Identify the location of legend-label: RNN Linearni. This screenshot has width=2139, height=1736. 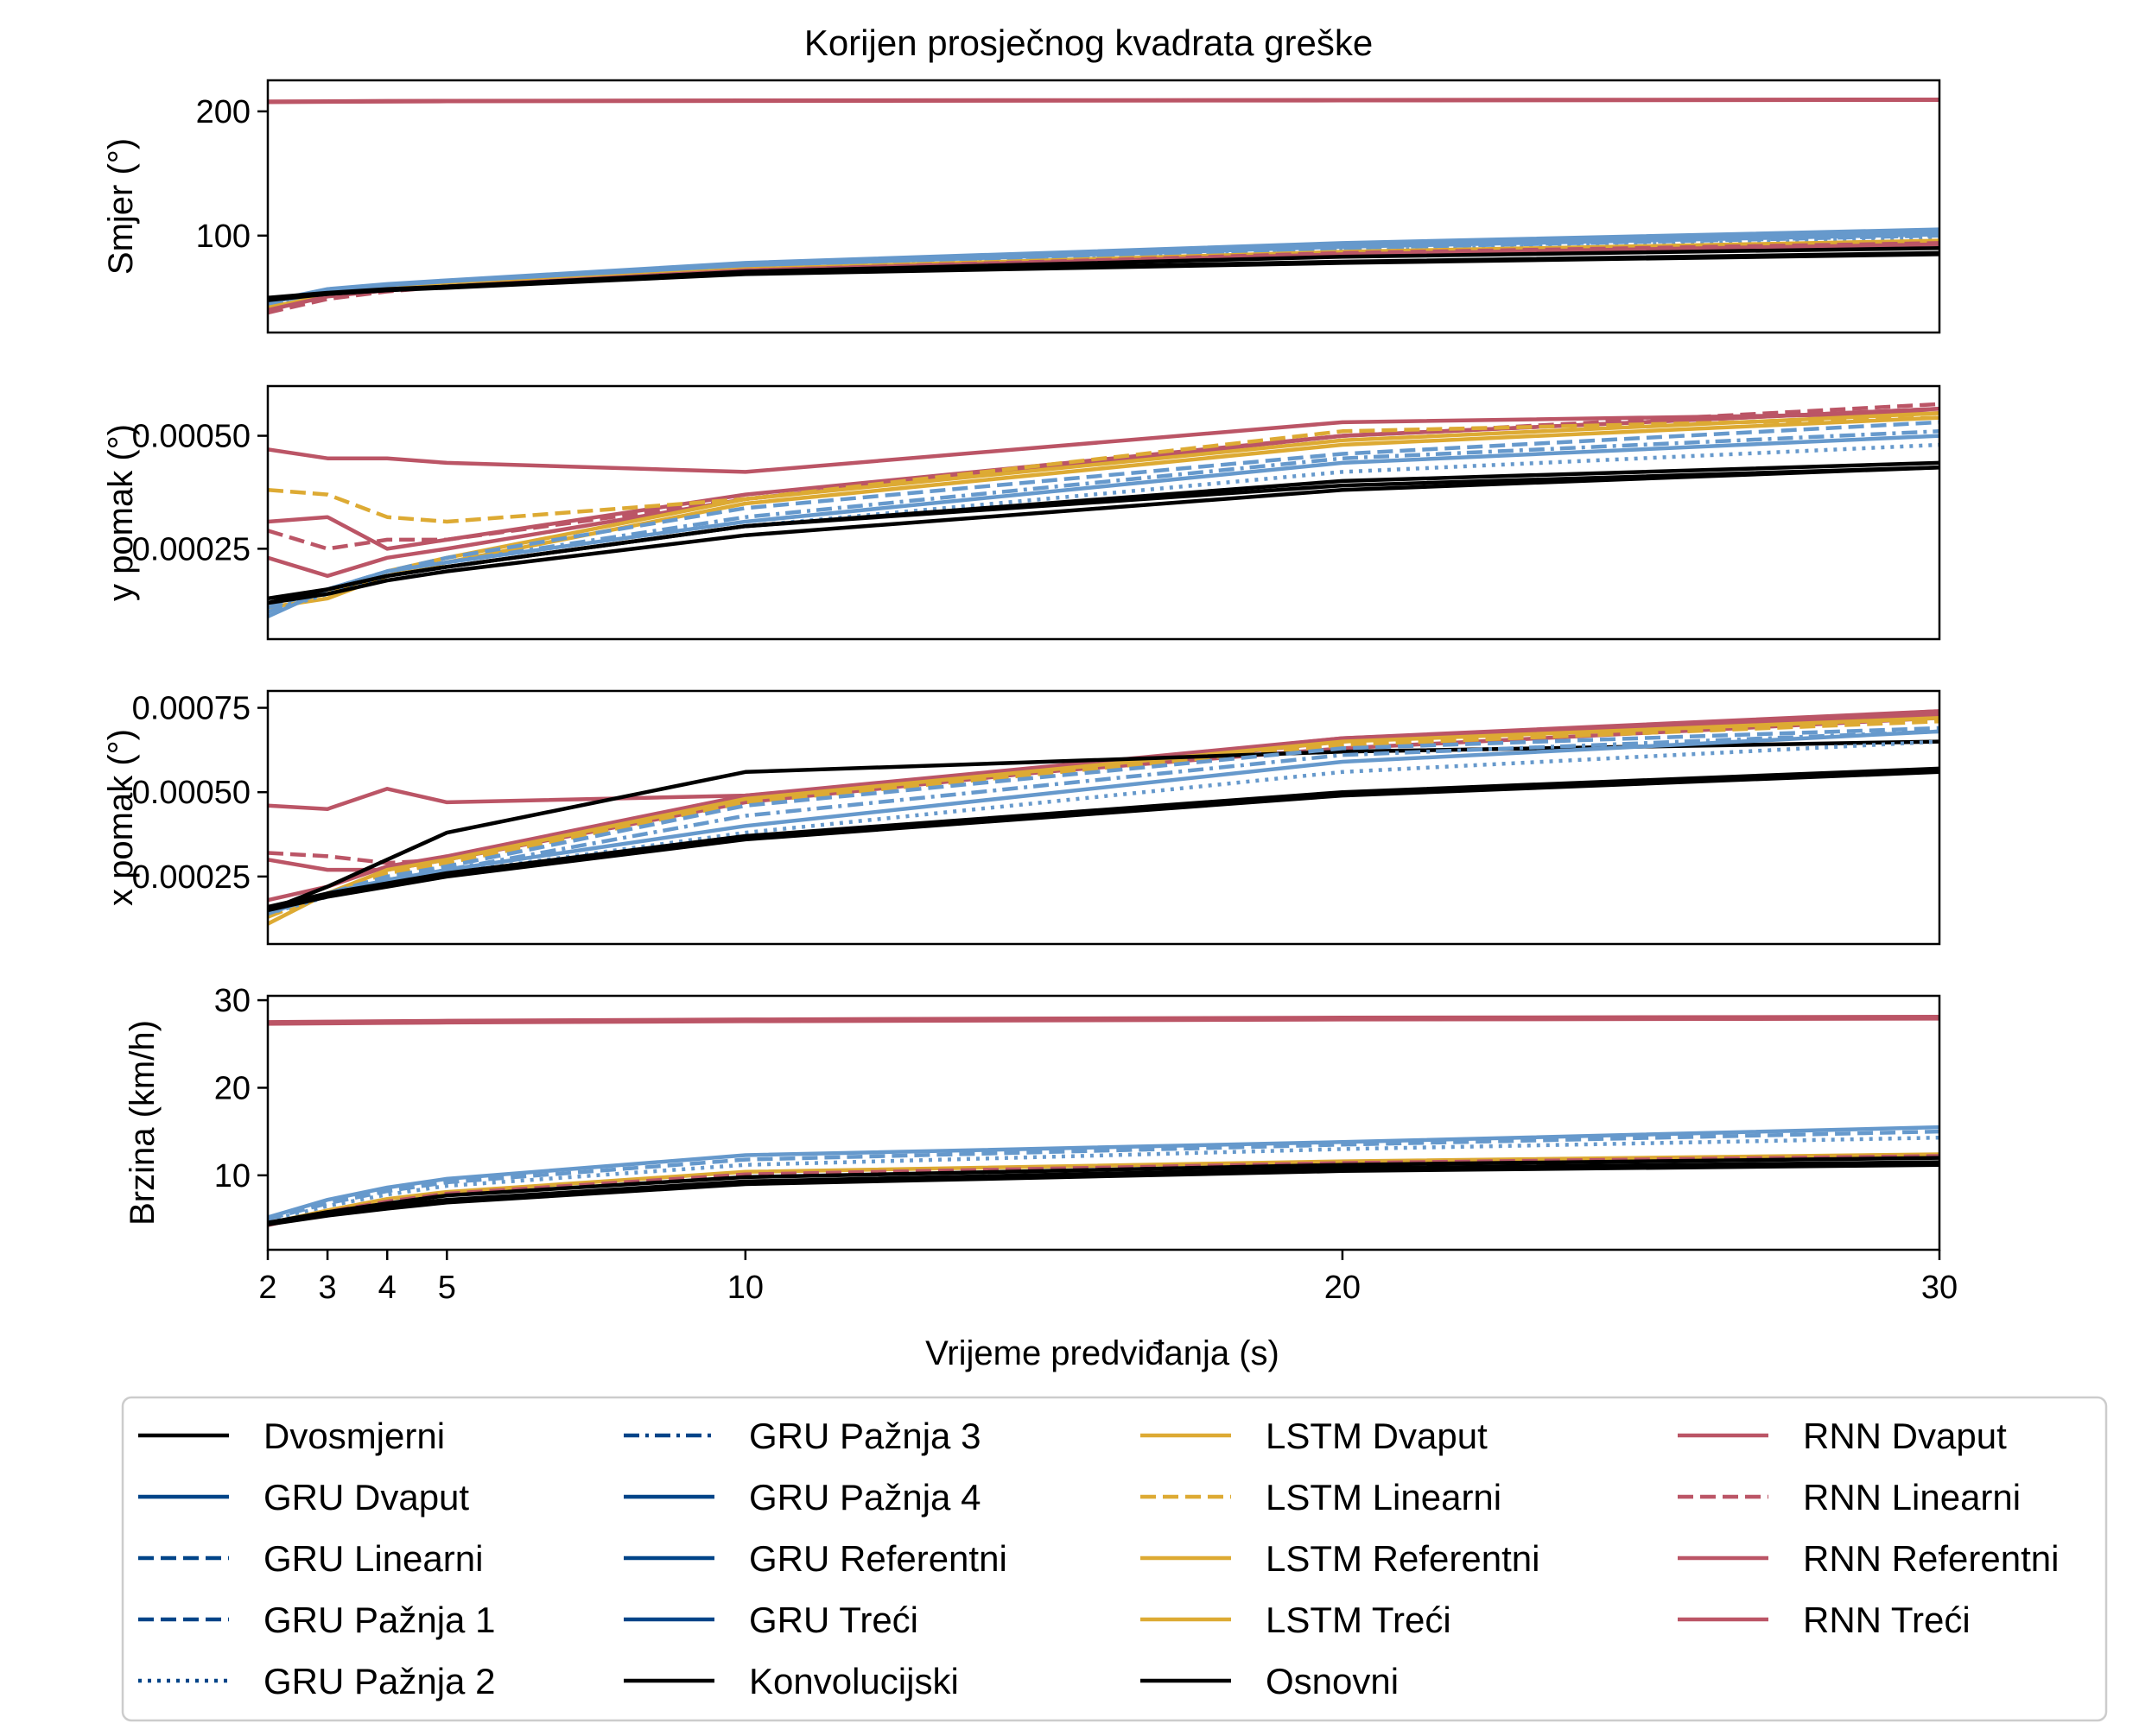
(1912, 1497).